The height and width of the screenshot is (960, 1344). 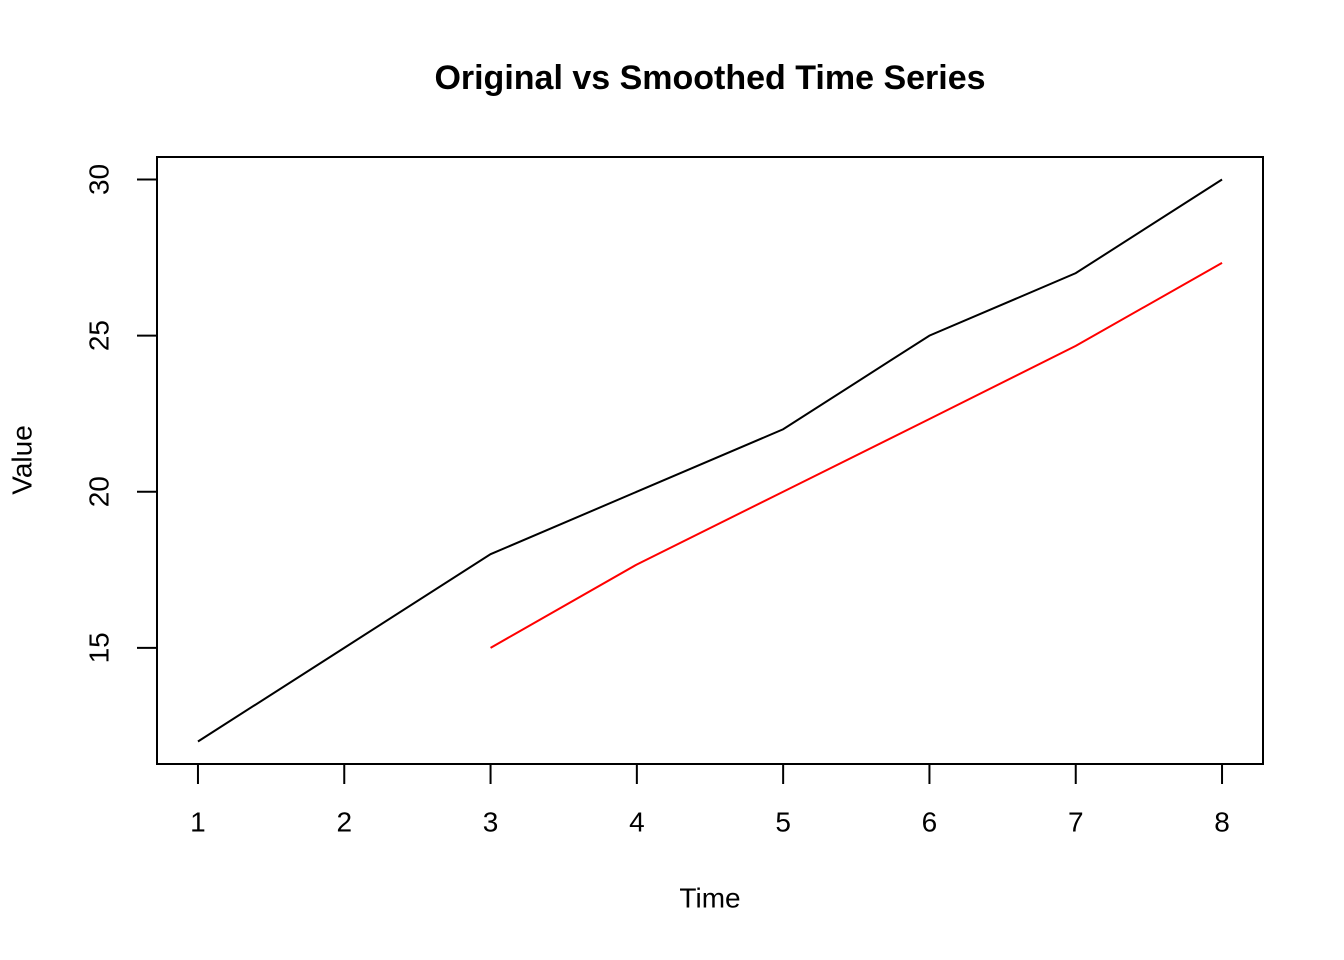 I want to click on x-tick-label: 8, so click(x=1222, y=821).